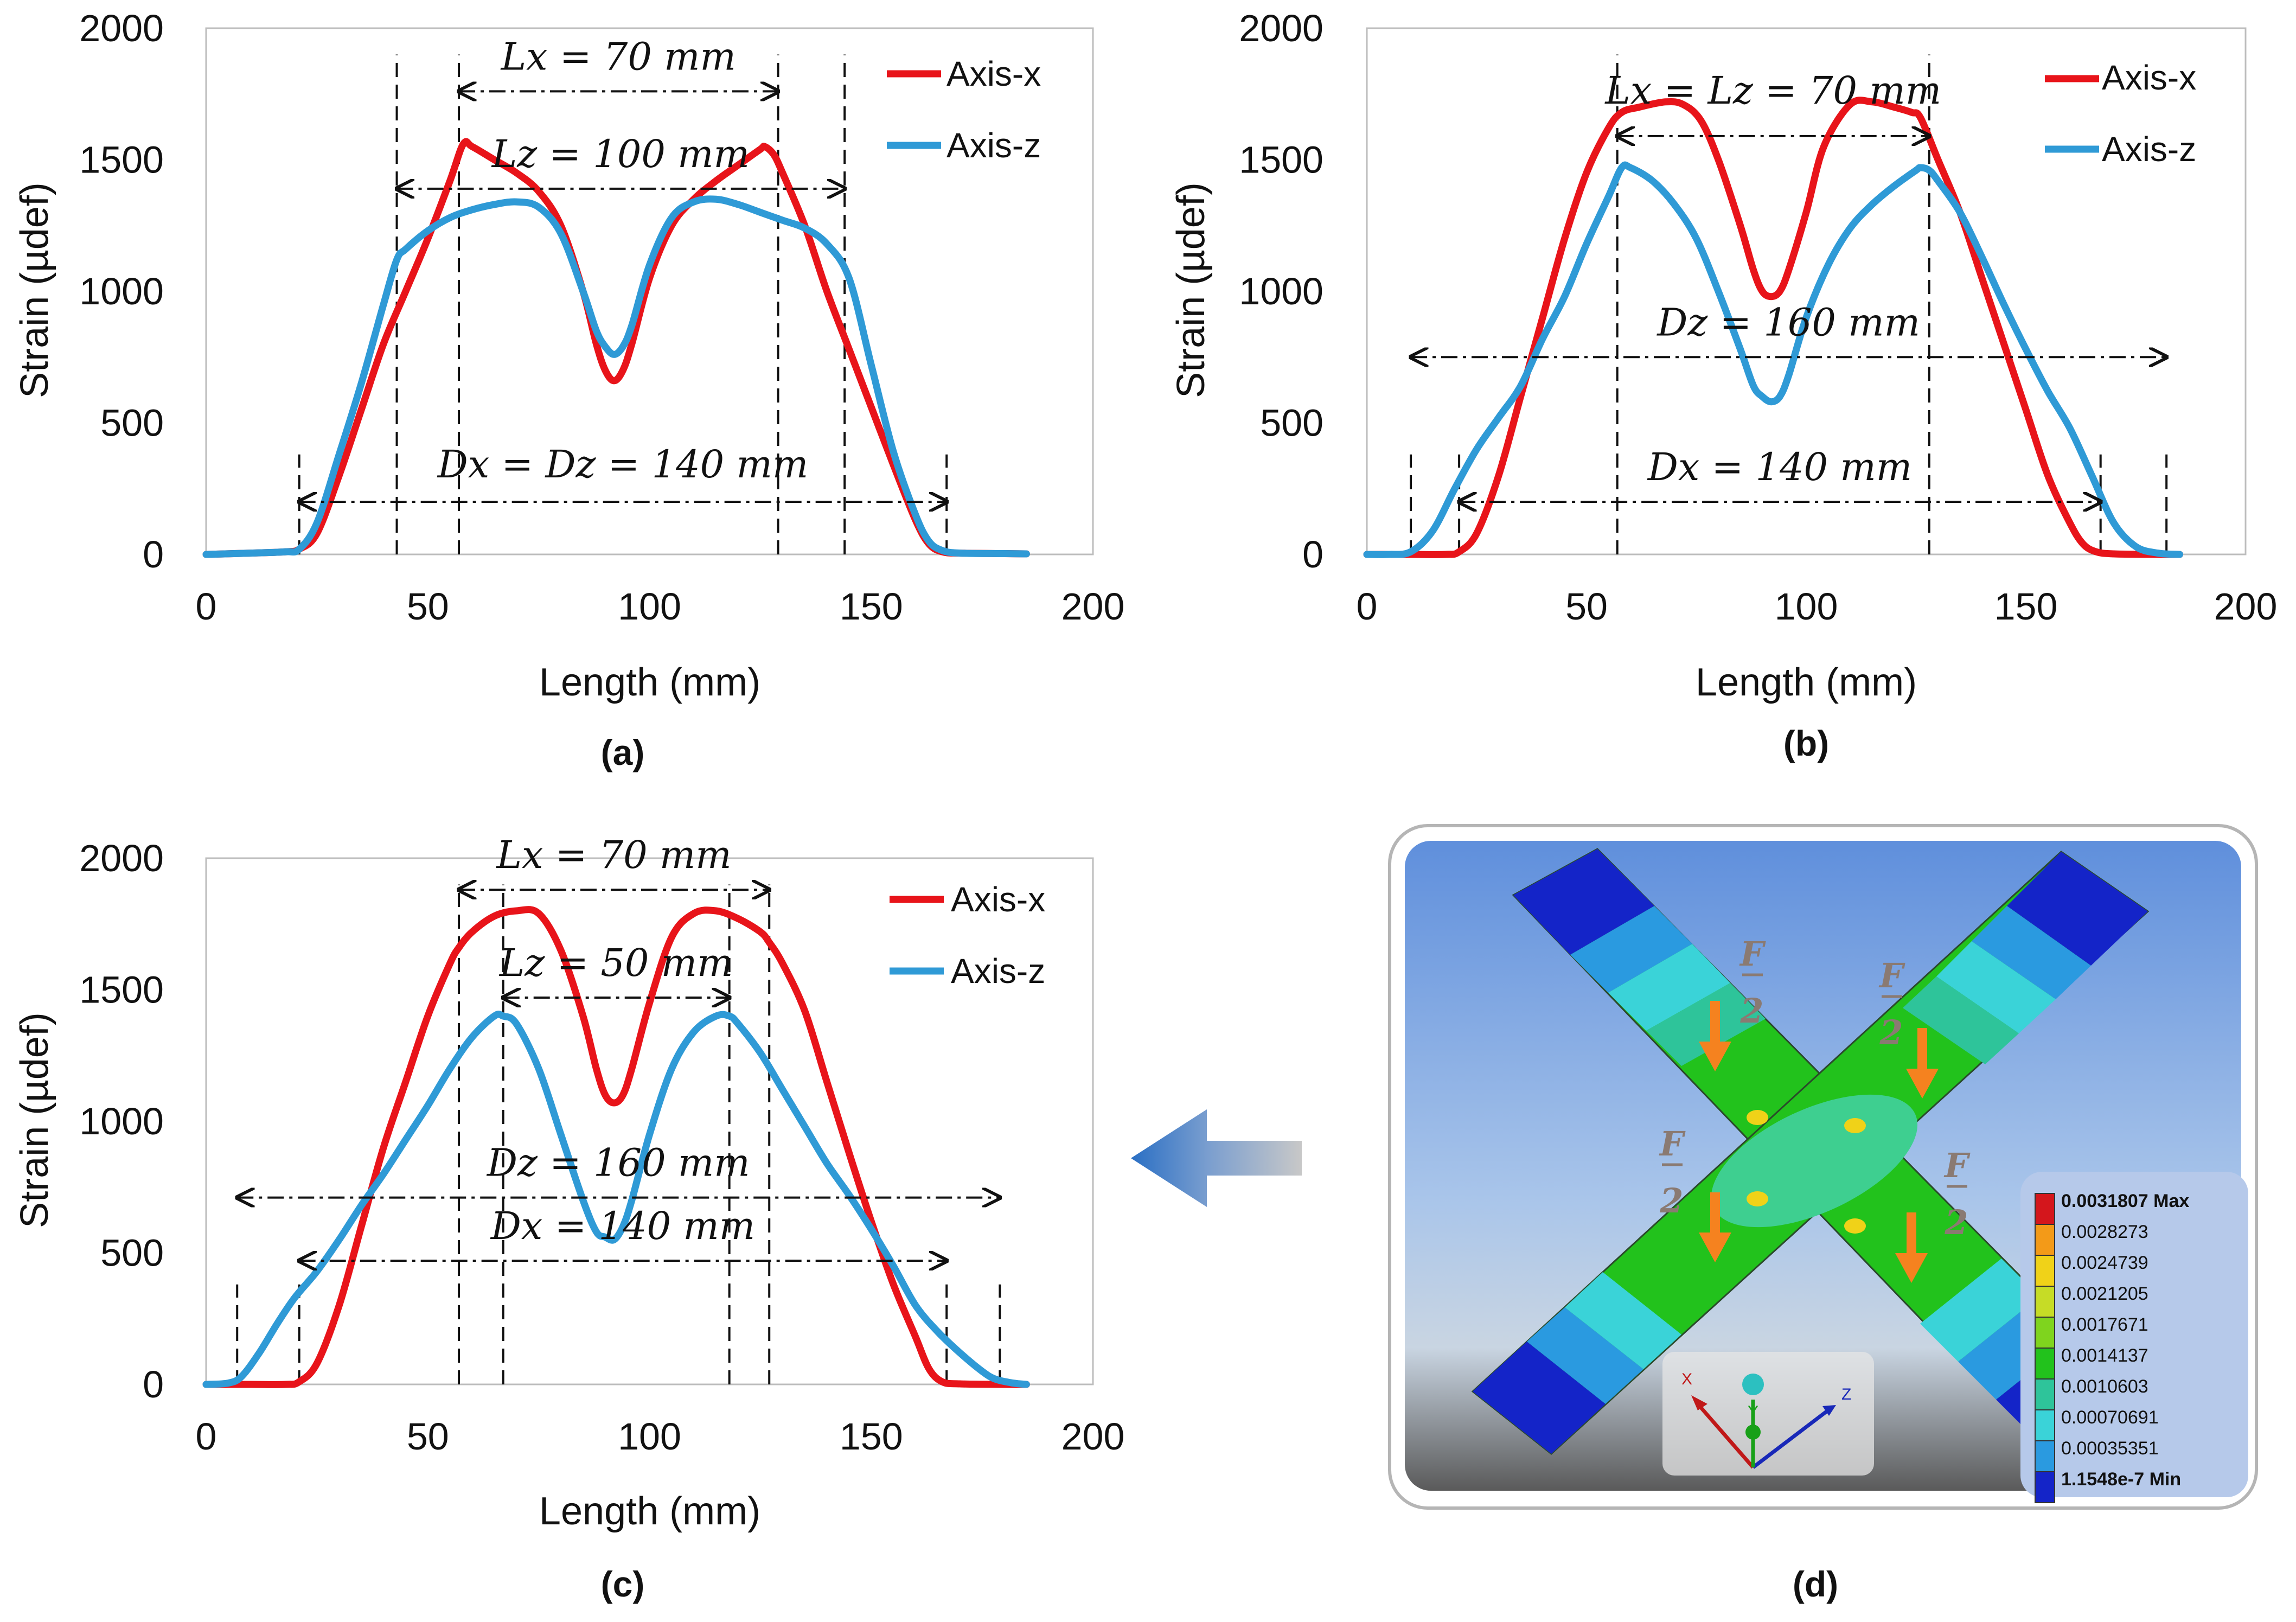 This screenshot has height=1622, width=2296. I want to click on panel-a-x-axis-title: Length (mm), so click(649, 682).